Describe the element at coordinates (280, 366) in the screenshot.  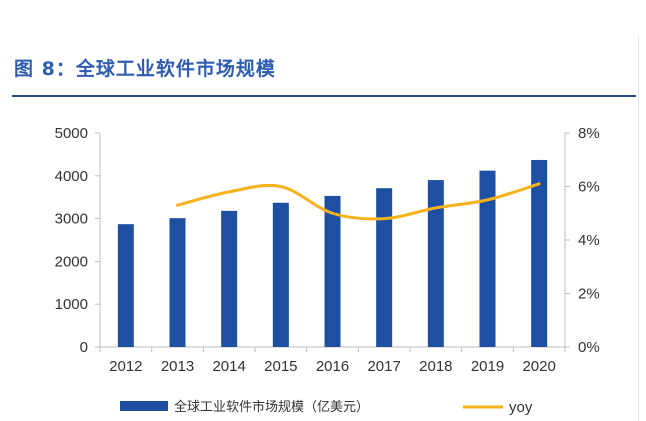
I see `x-tick-label: 2015` at that location.